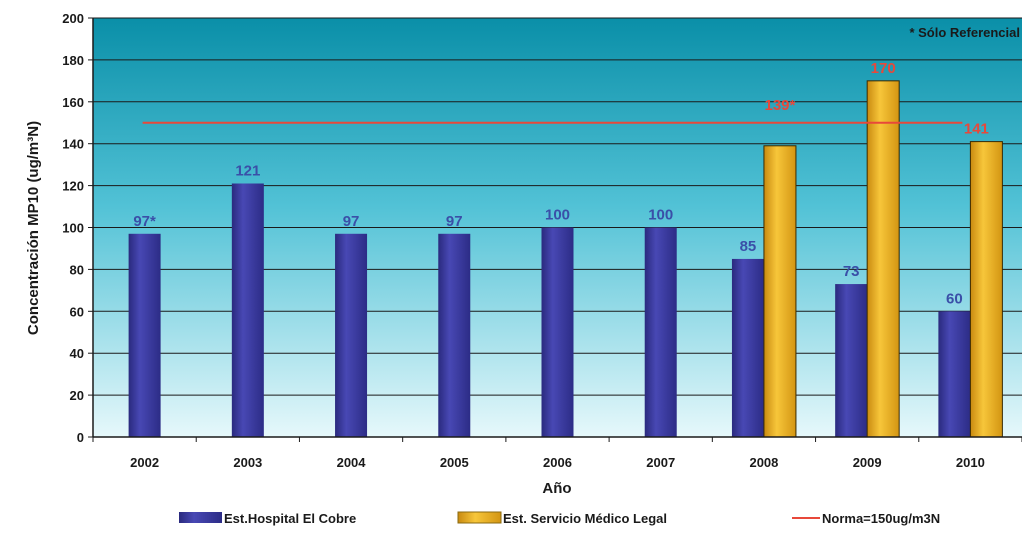 Image resolution: width=1022 pixels, height=533 pixels. Describe the element at coordinates (780, 105) in the screenshot. I see `data-label-servicio-medico: 139*` at that location.